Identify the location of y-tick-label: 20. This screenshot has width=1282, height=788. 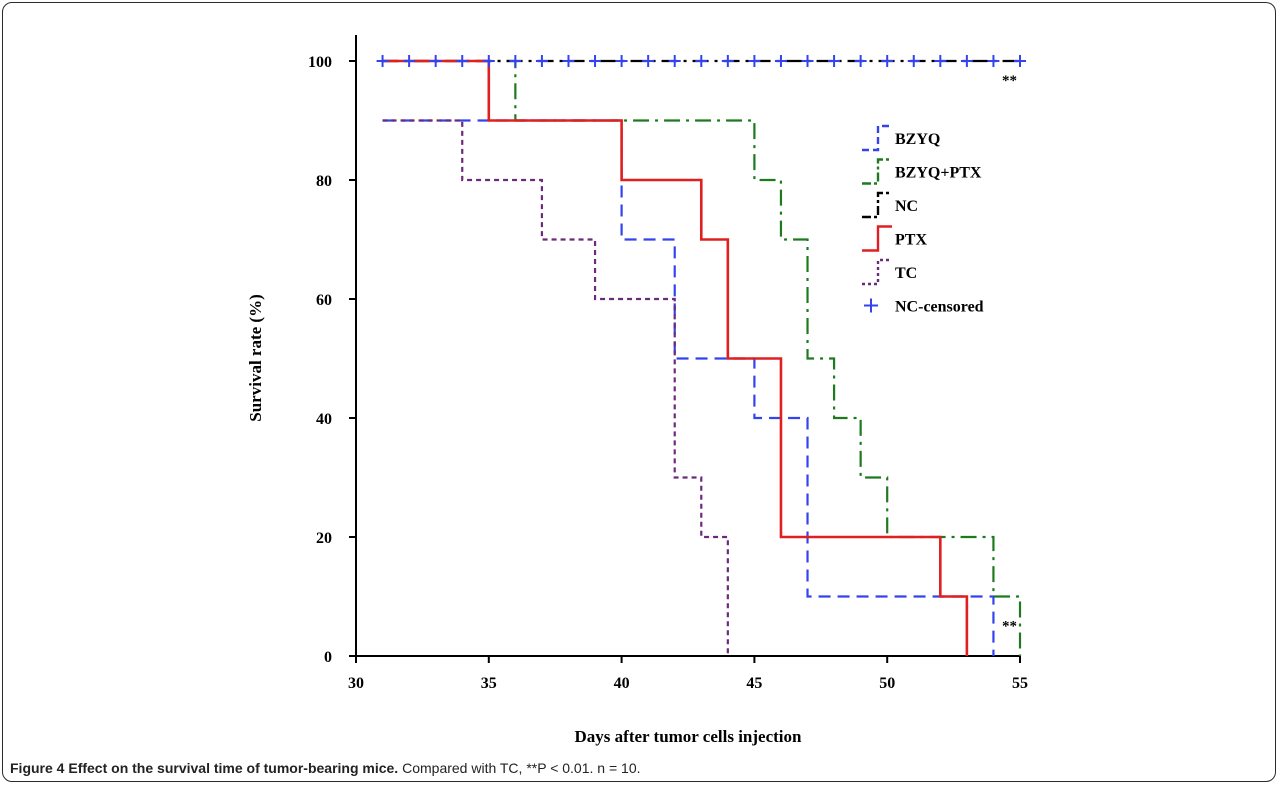
(324, 538).